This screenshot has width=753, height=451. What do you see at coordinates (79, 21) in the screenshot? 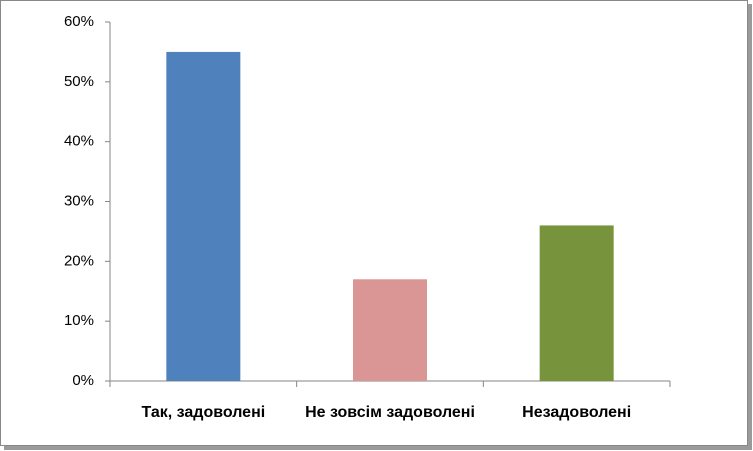
I see `y-tick-label: 60%` at bounding box center [79, 21].